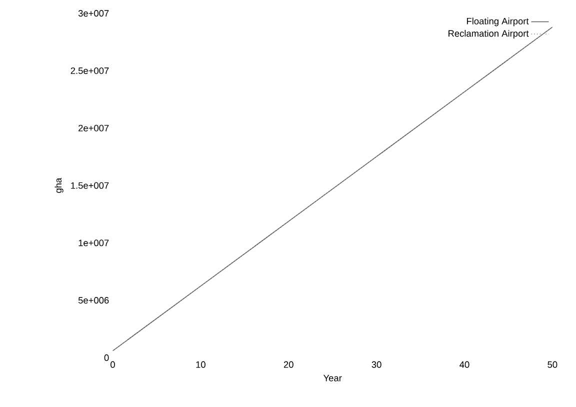  I want to click on y-axis-title: gha, so click(59, 185).